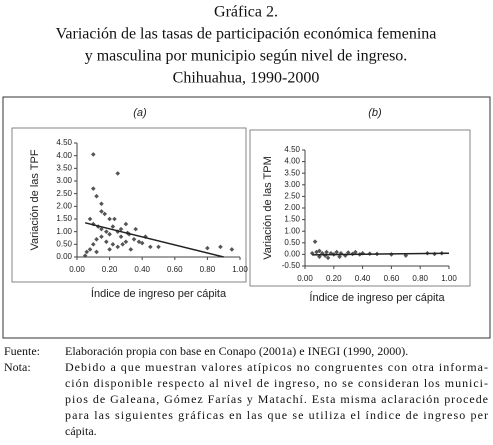  What do you see at coordinates (22, 351) in the screenshot?
I see `source-label: Fuente:` at bounding box center [22, 351].